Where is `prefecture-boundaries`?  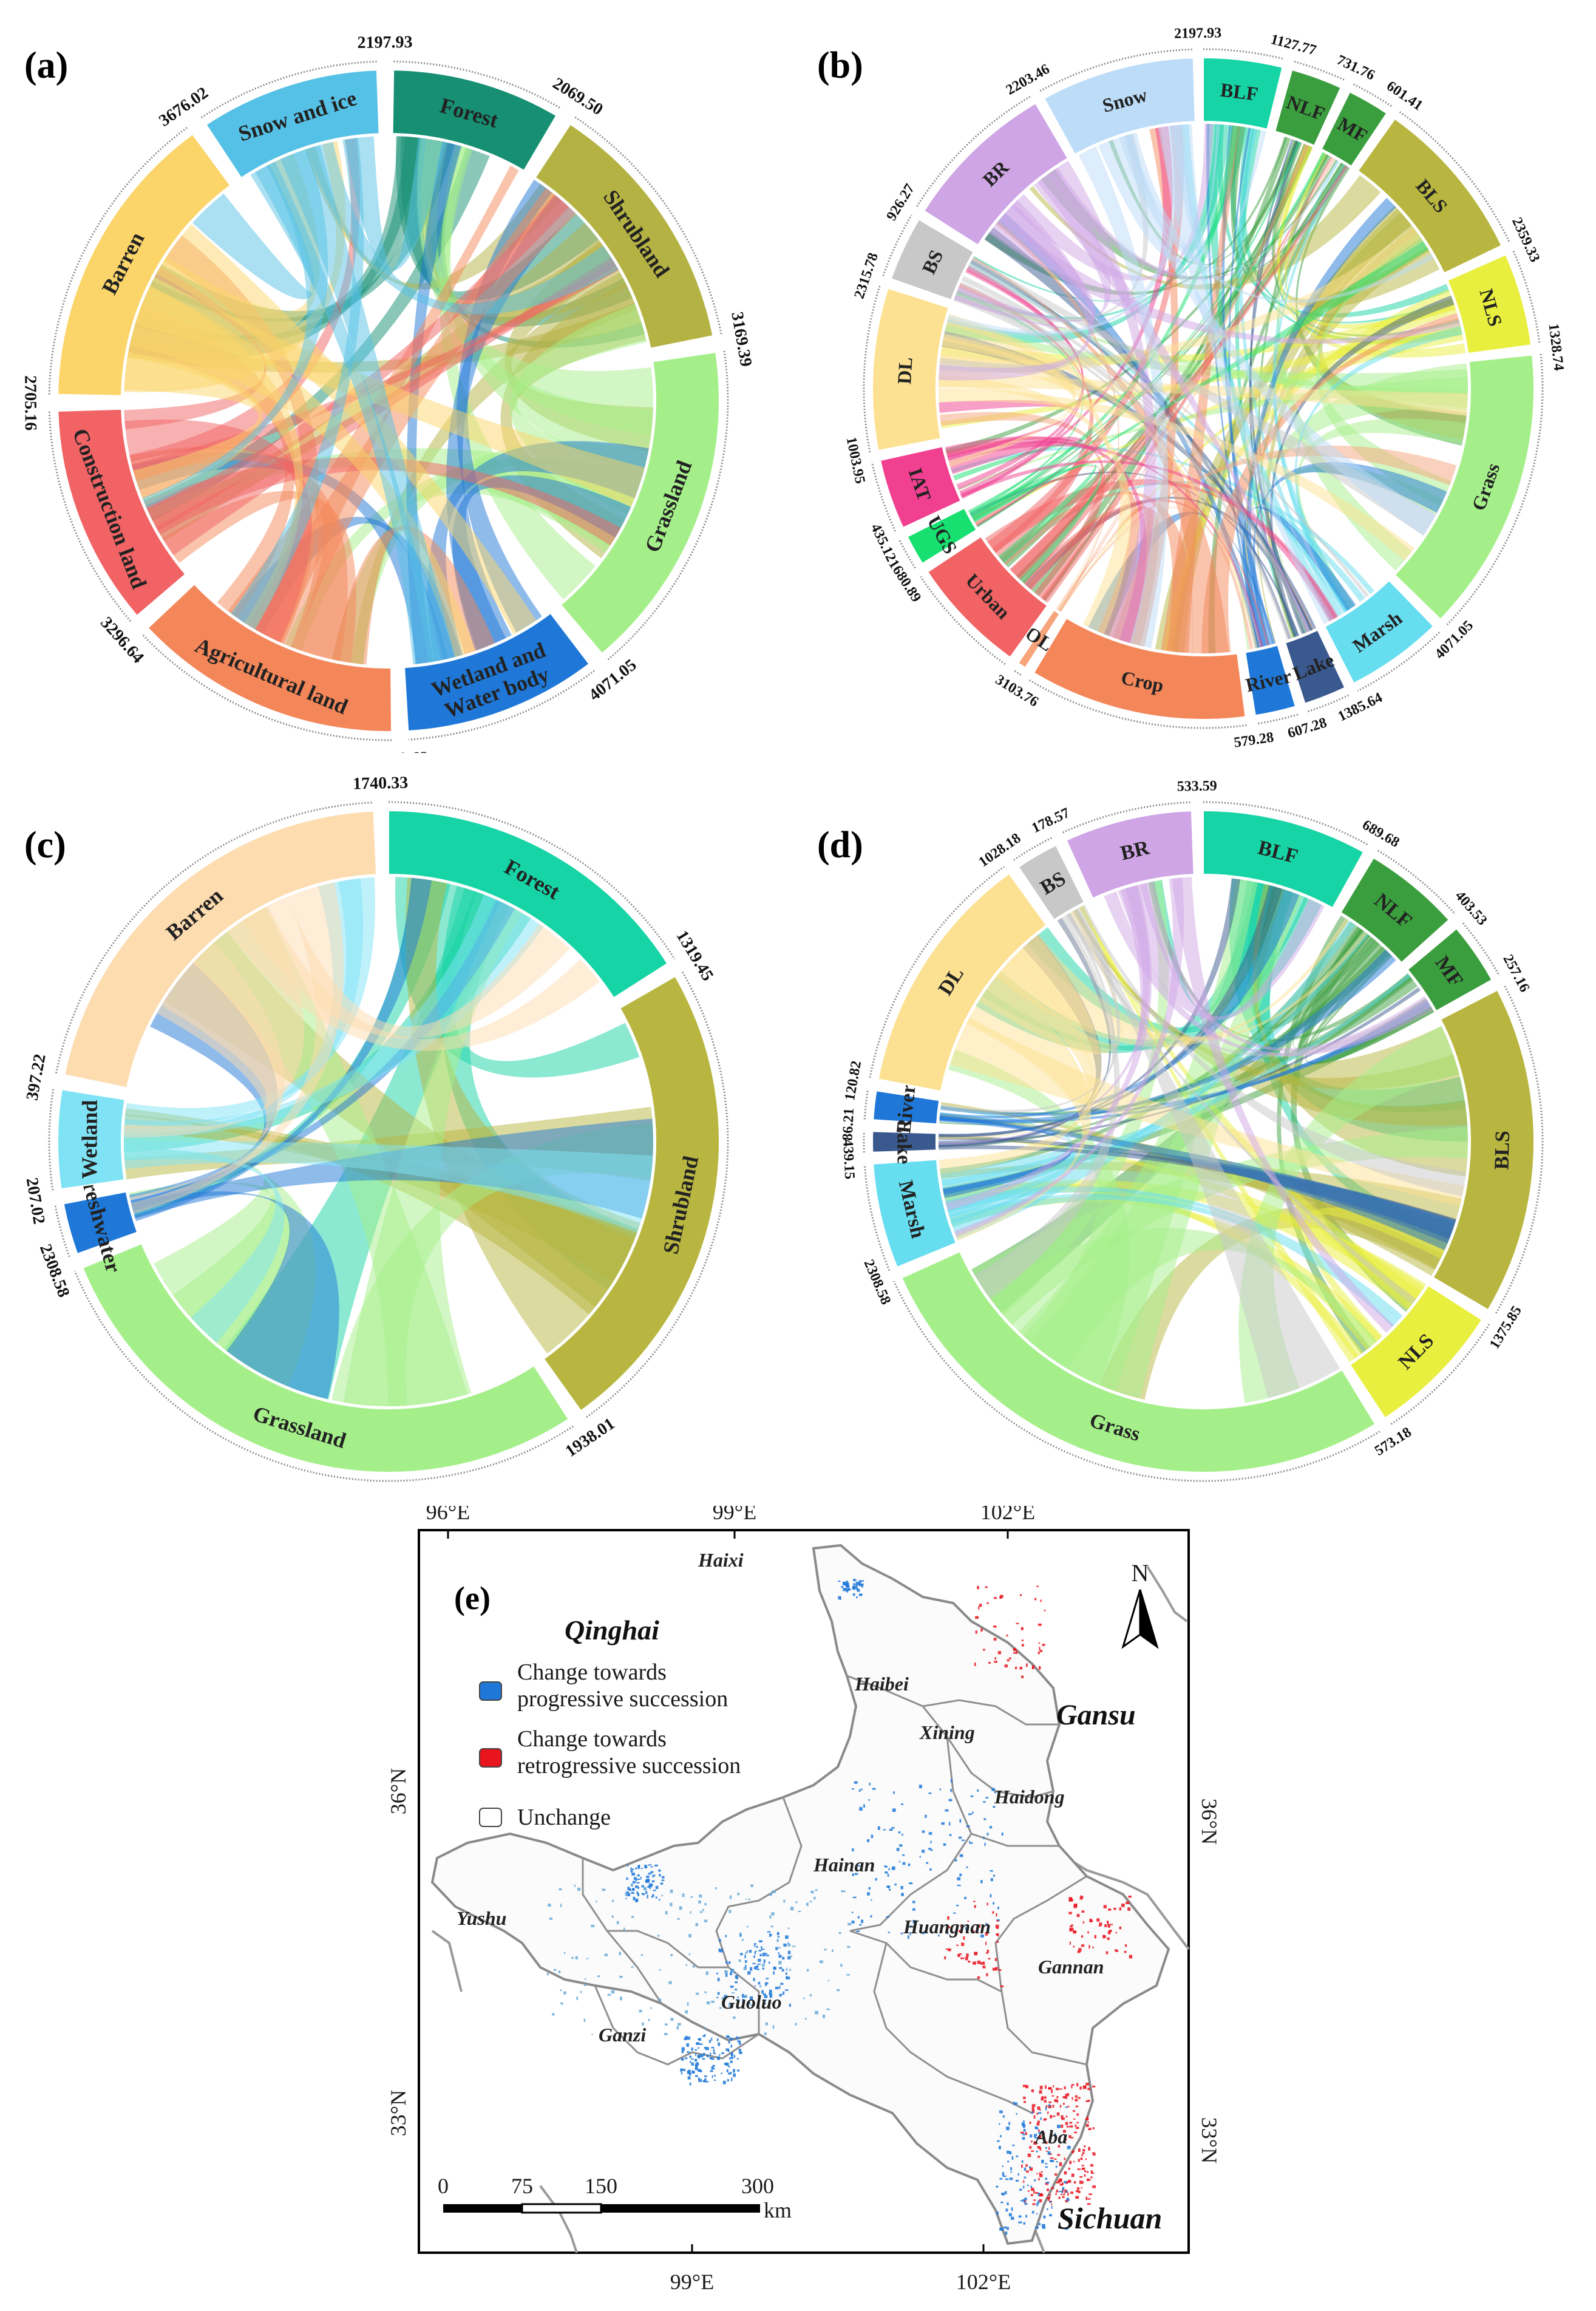 prefecture-boundaries is located at coordinates (834, 1894).